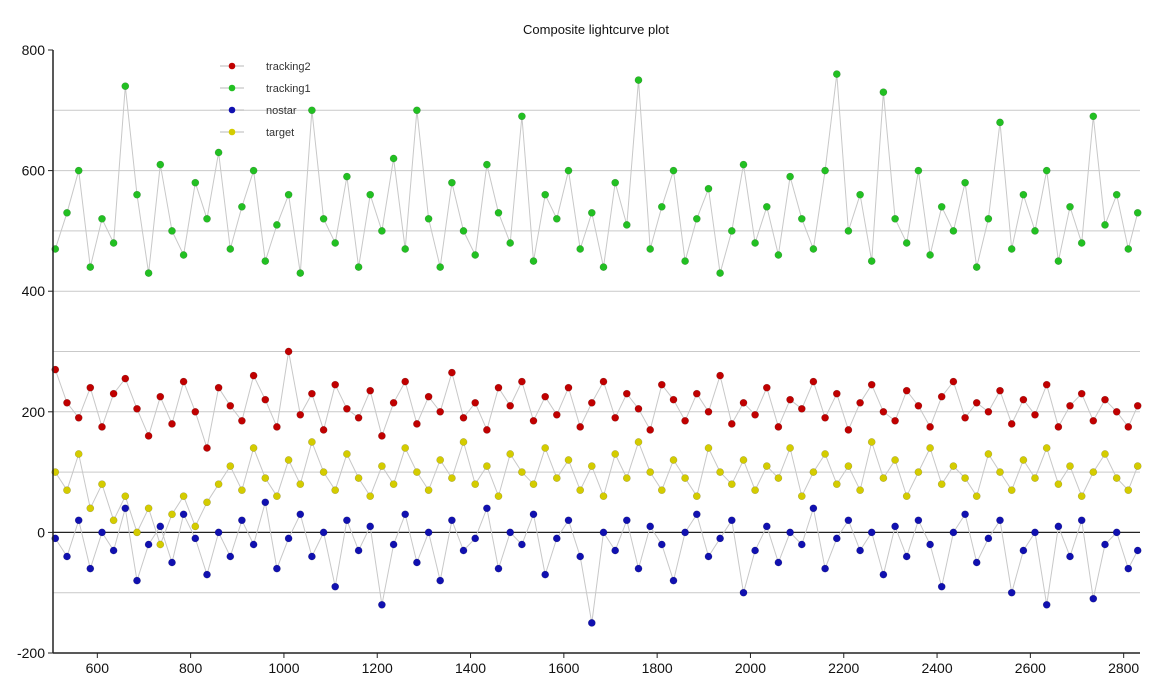  What do you see at coordinates (281, 111) in the screenshot?
I see `legend-label-nostar: nostar` at bounding box center [281, 111].